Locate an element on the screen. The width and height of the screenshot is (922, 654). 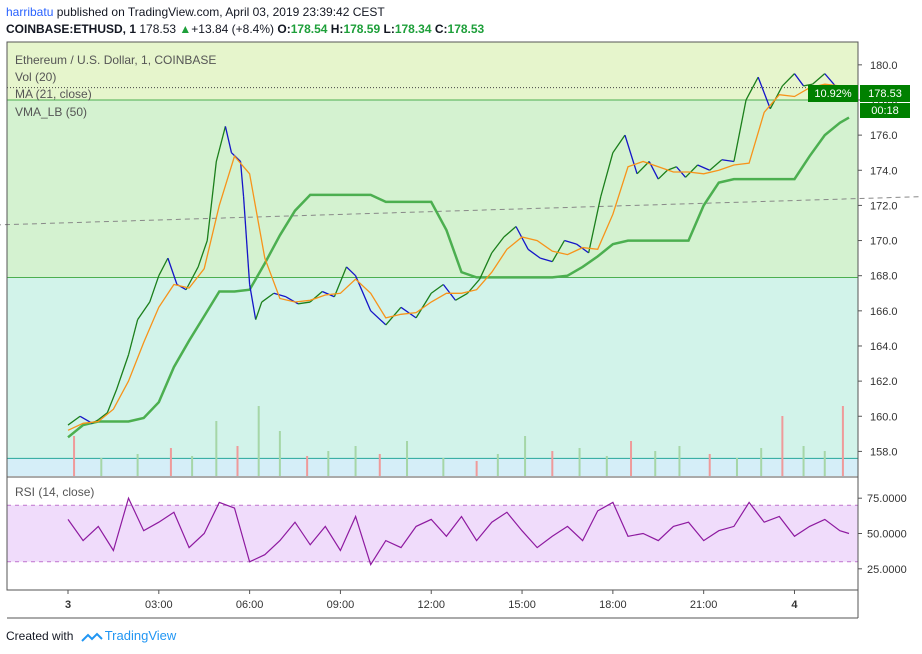
time-axis: 3 03:00 06:00 09:00 12:00 15:00 18:00 21:00 4 is located at coordinates (431, 600).